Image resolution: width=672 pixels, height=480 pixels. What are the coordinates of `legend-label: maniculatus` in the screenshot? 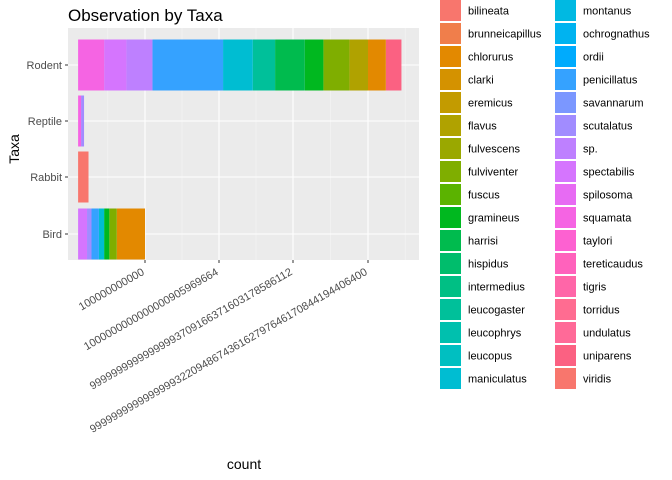 It's located at (497, 380).